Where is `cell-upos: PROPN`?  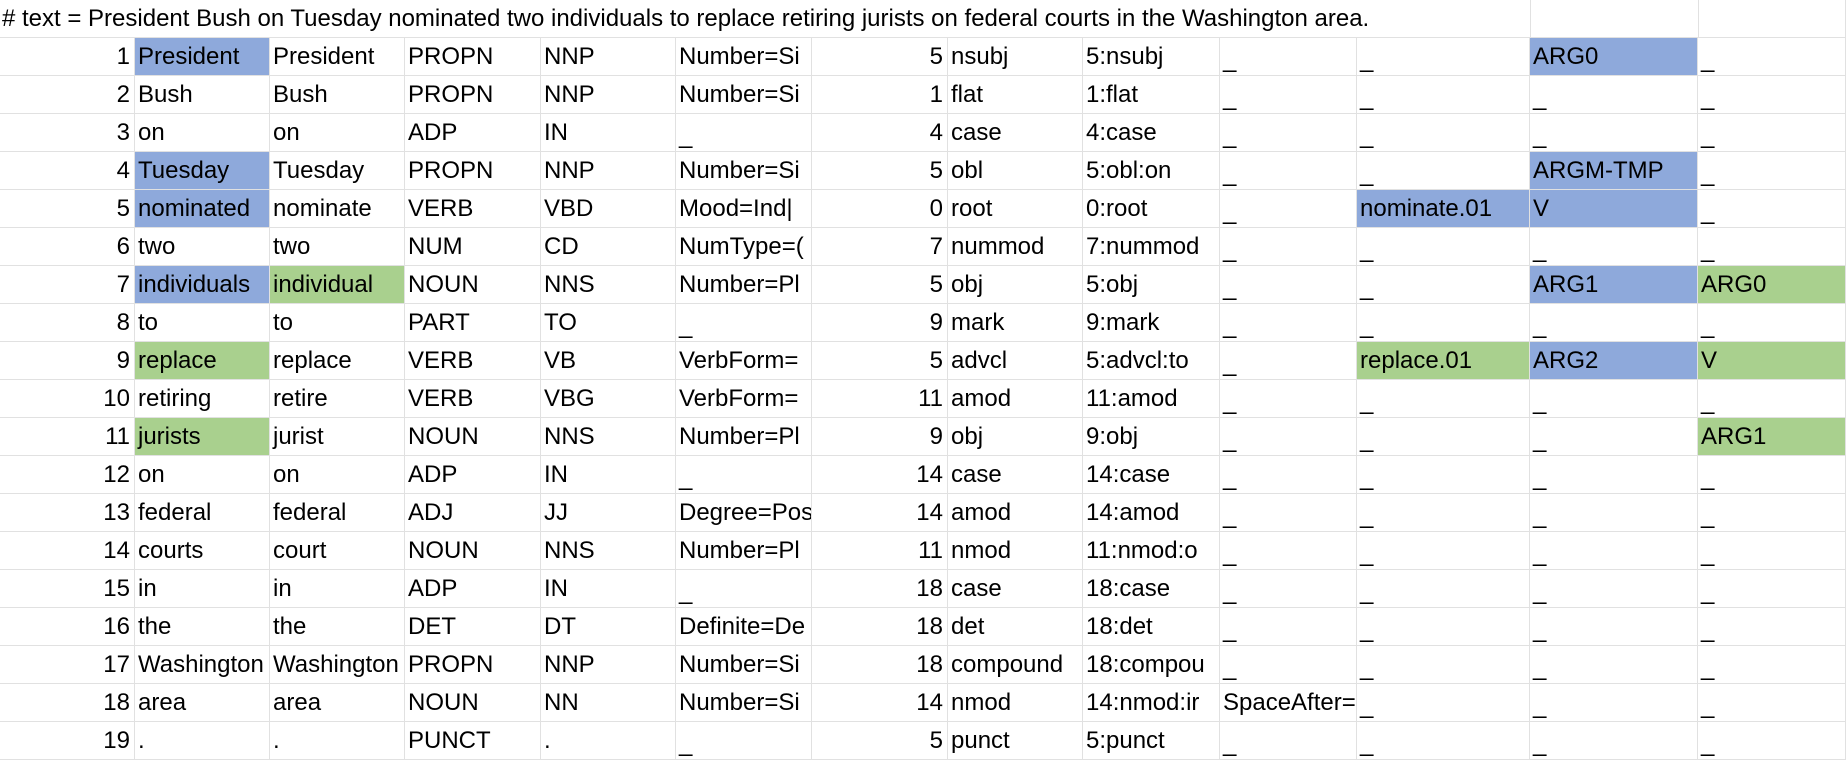
cell-upos: PROPN is located at coordinates (473, 57).